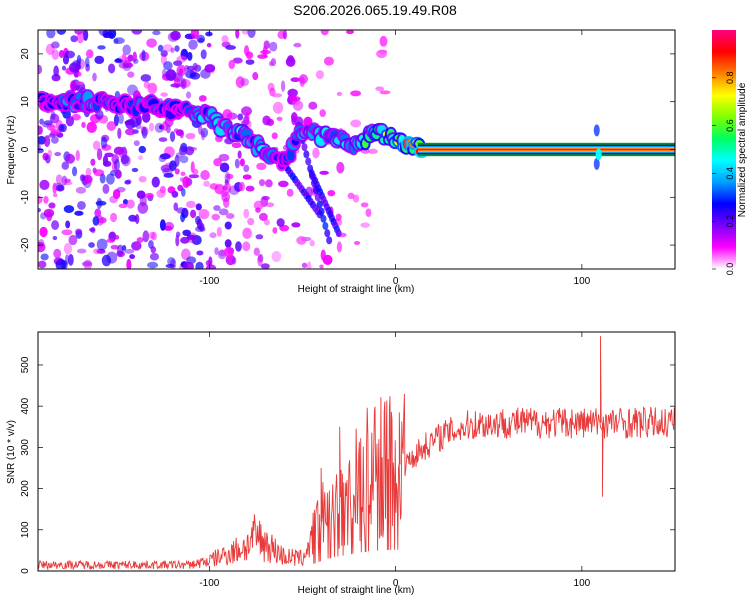 Image resolution: width=750 pixels, height=600 pixels. I want to click on snr-ytick-label: 500, so click(25, 364).